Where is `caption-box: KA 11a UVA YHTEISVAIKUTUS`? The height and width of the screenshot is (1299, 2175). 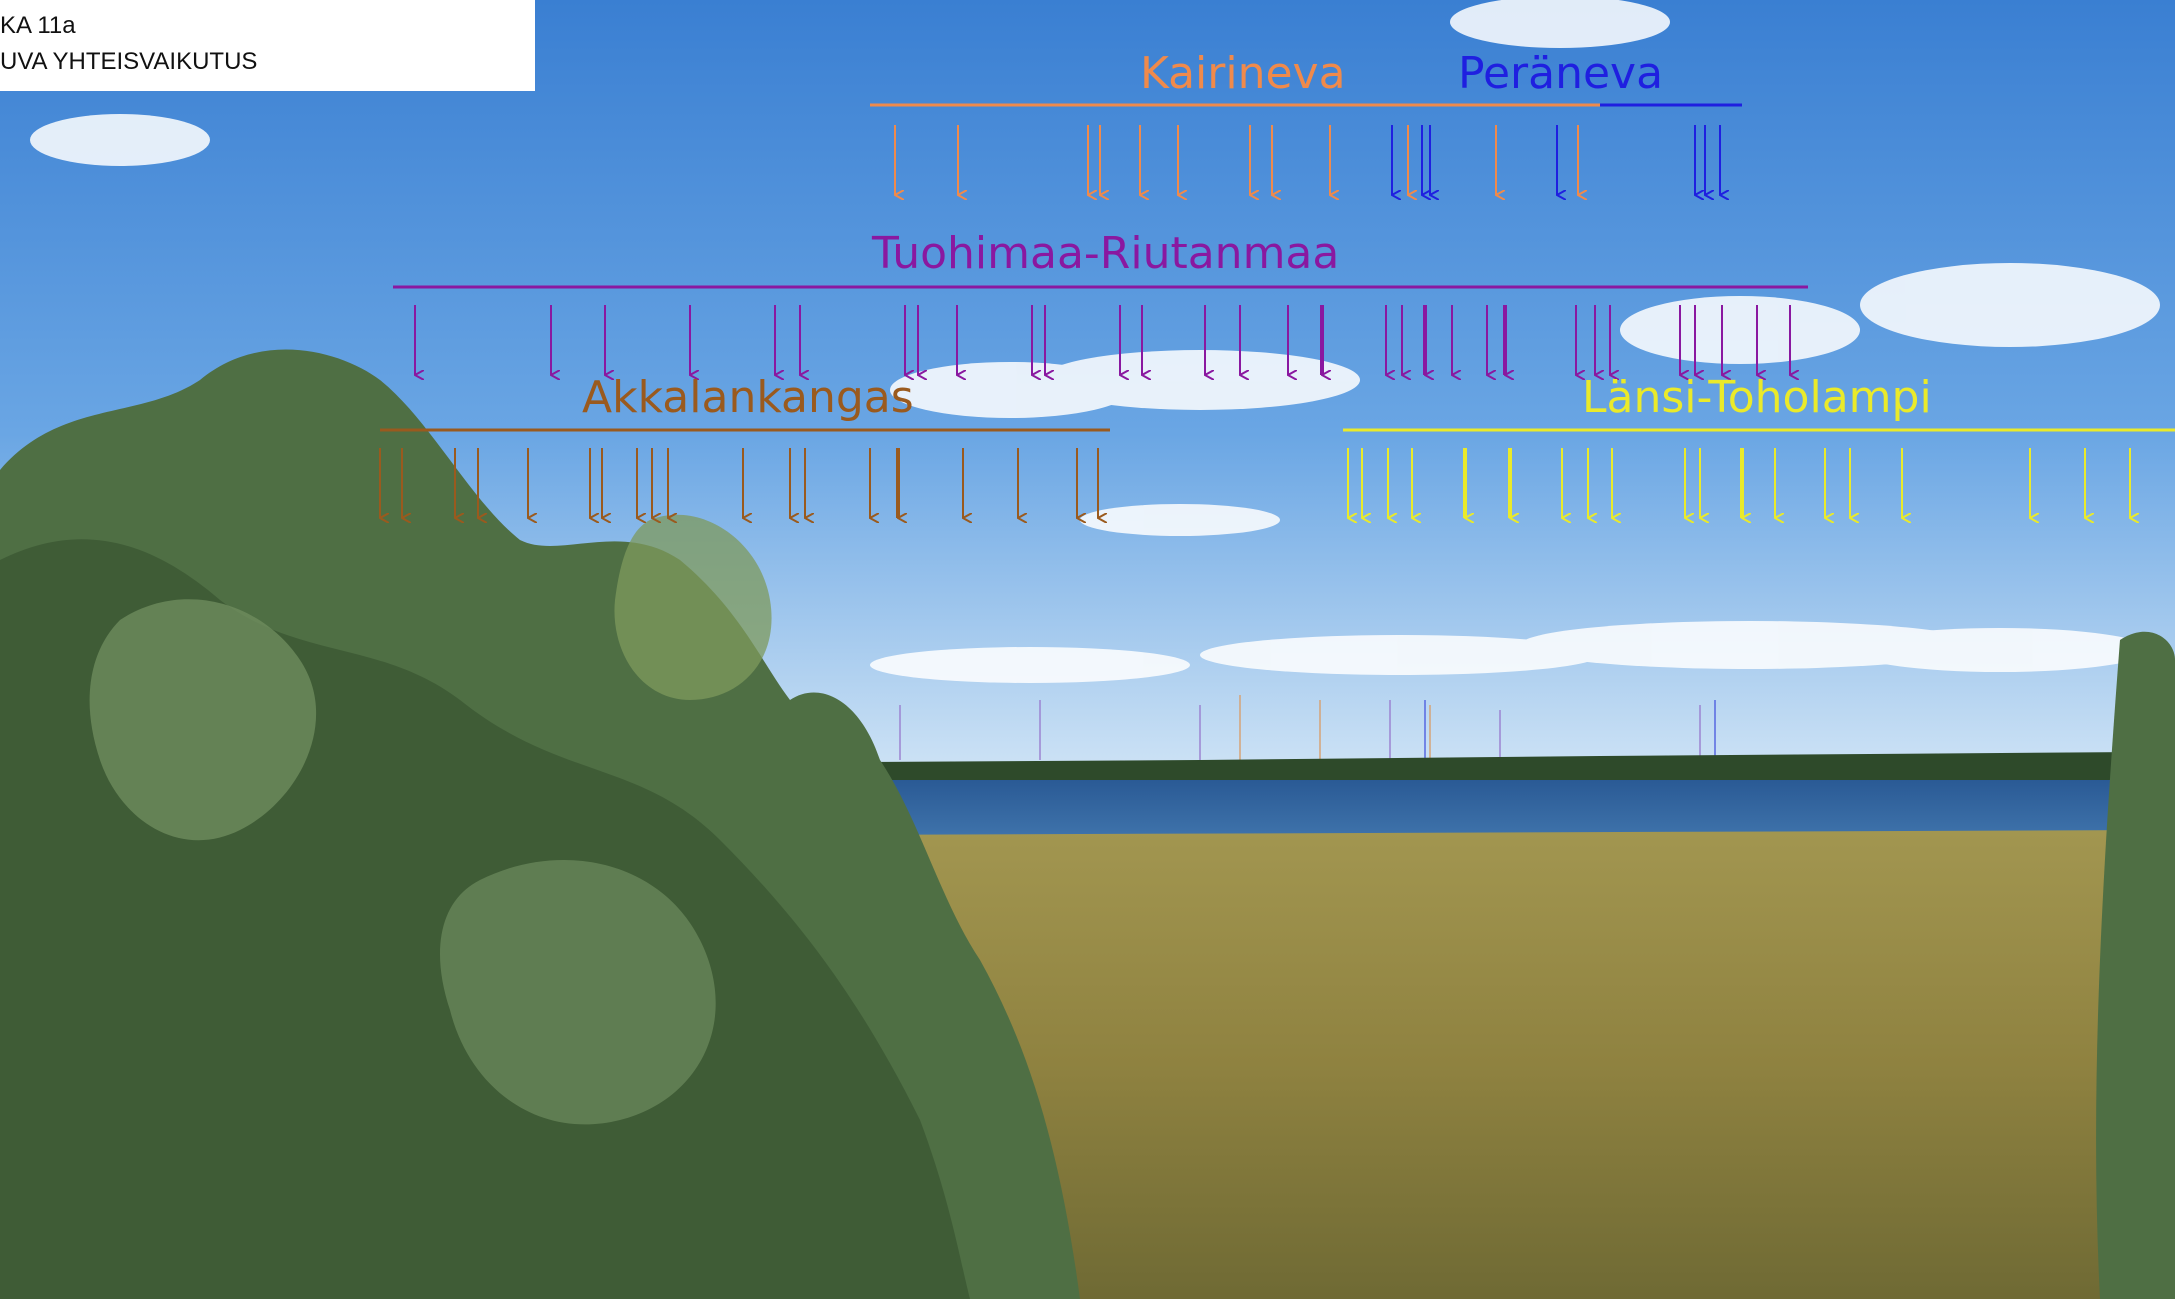
caption-box: KA 11a UVA YHTEISVAIKUTUS is located at coordinates (267, 45).